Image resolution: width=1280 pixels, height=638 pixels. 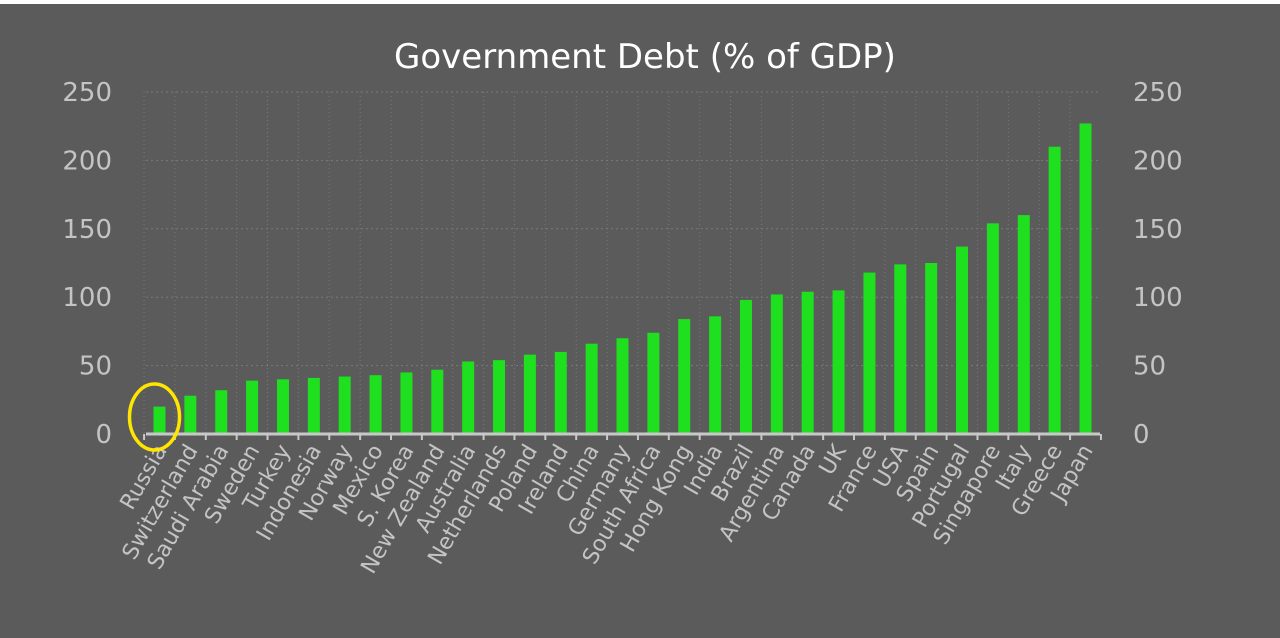 What do you see at coordinates (807, 362) in the screenshot?
I see `bar-canada` at bounding box center [807, 362].